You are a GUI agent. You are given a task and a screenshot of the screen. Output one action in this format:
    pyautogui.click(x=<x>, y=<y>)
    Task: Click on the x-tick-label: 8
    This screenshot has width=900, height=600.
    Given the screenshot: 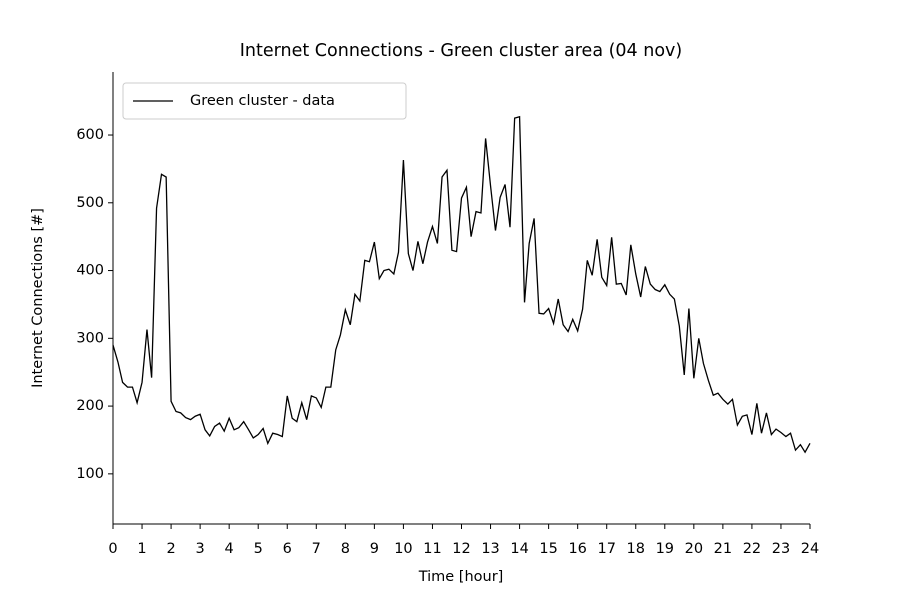 What is the action you would take?
    pyautogui.click(x=345, y=549)
    